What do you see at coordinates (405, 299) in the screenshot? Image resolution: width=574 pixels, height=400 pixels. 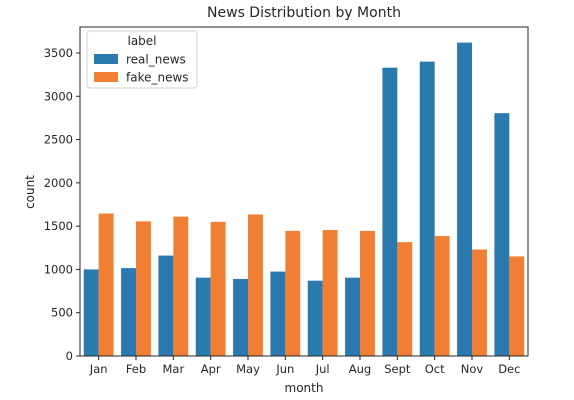 I see `bar-fake-news-sept` at bounding box center [405, 299].